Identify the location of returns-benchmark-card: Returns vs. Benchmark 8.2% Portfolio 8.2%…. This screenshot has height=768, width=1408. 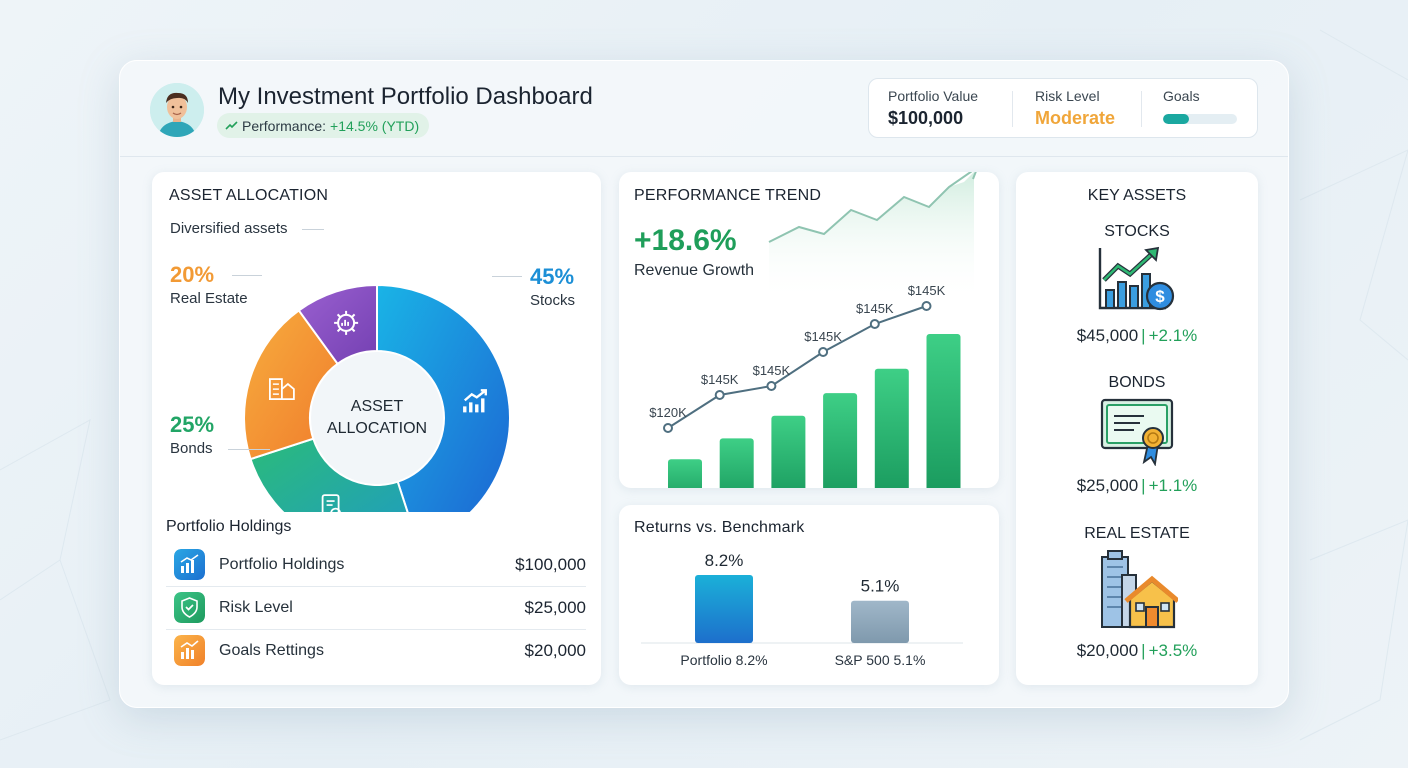
(809, 595).